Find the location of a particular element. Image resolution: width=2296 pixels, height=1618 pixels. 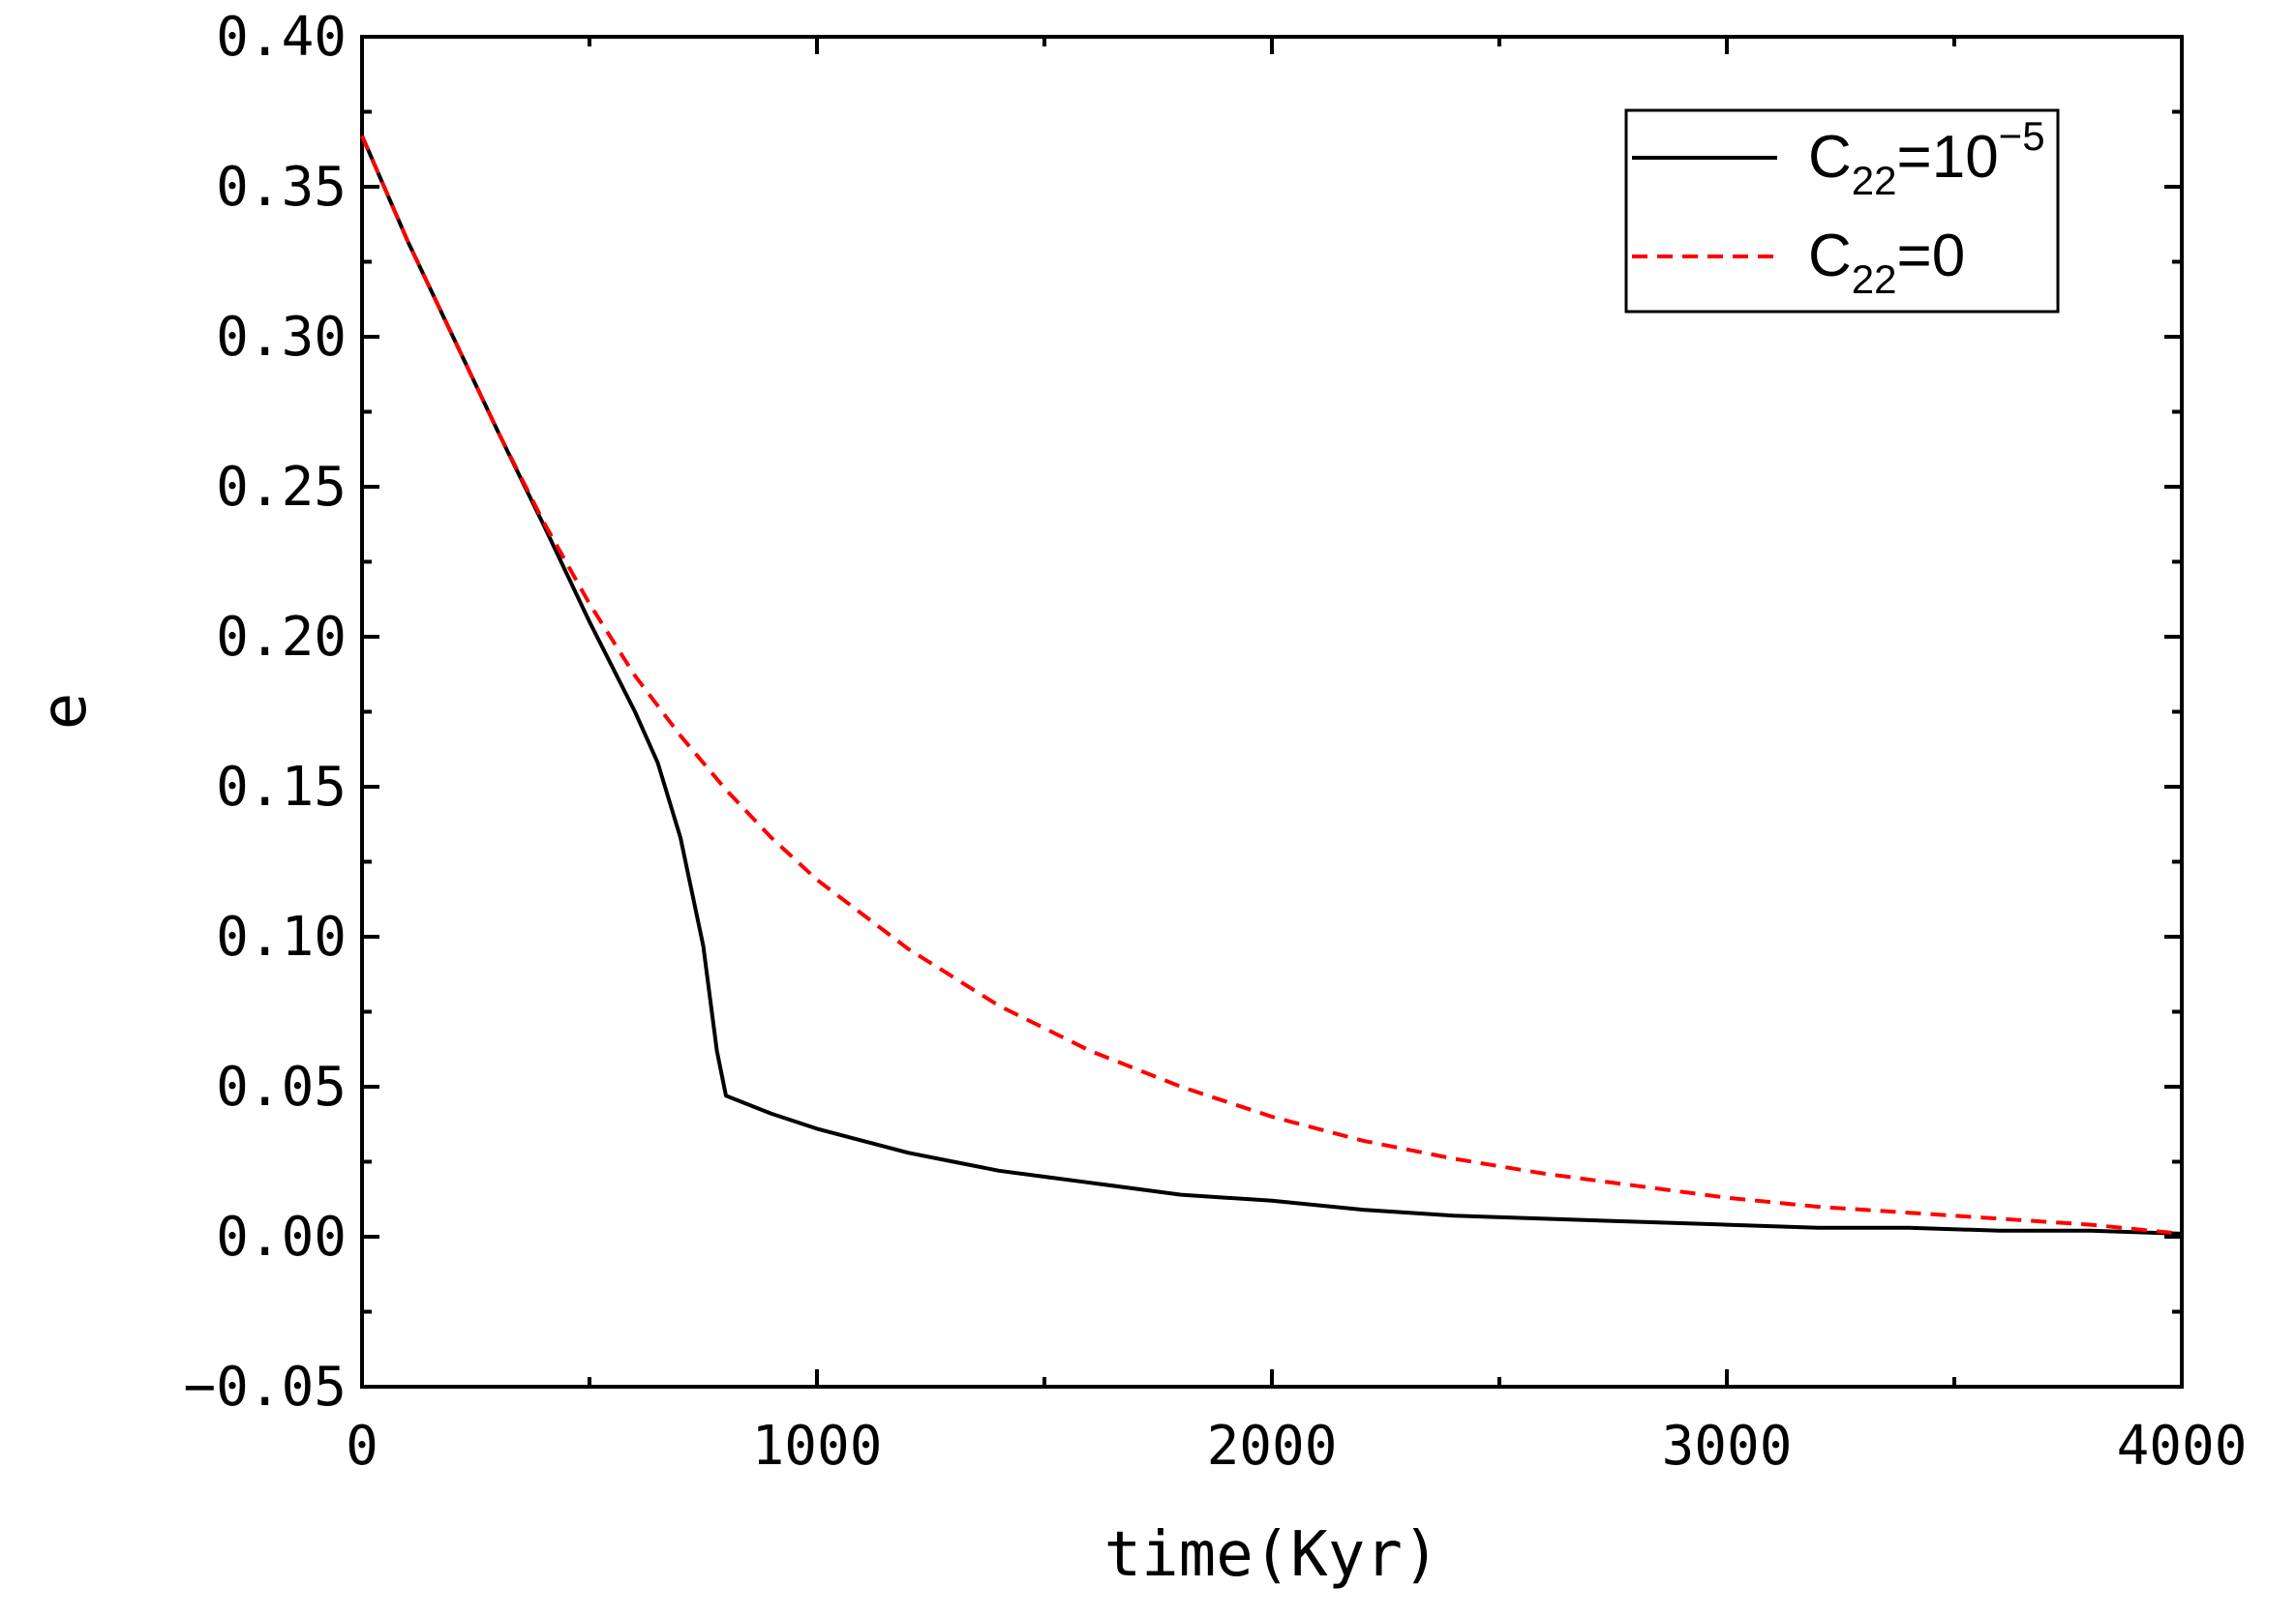

legend-label-series-2: C22=0 is located at coordinates (1886, 262).